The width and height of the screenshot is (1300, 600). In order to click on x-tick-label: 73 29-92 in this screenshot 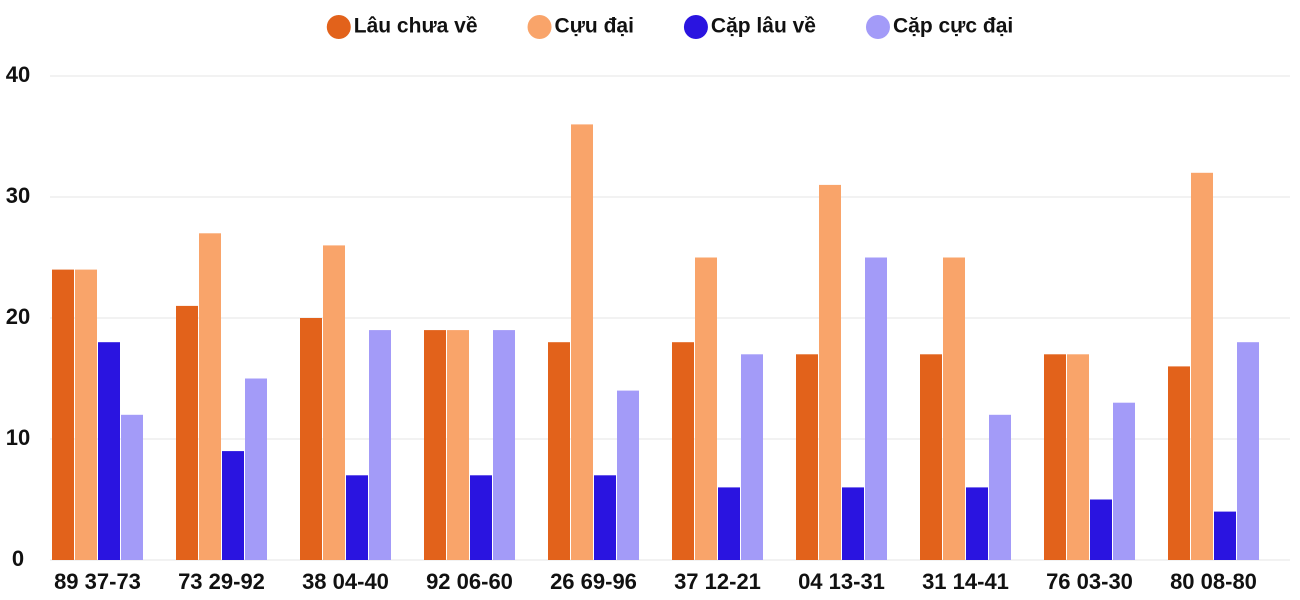, I will do `click(221, 581)`.